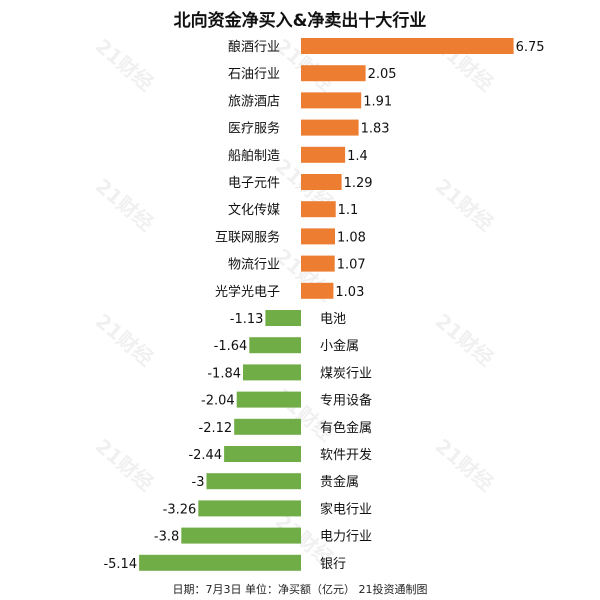 This screenshot has width=600, height=600. I want to click on value-label: 1.08, so click(351, 237).